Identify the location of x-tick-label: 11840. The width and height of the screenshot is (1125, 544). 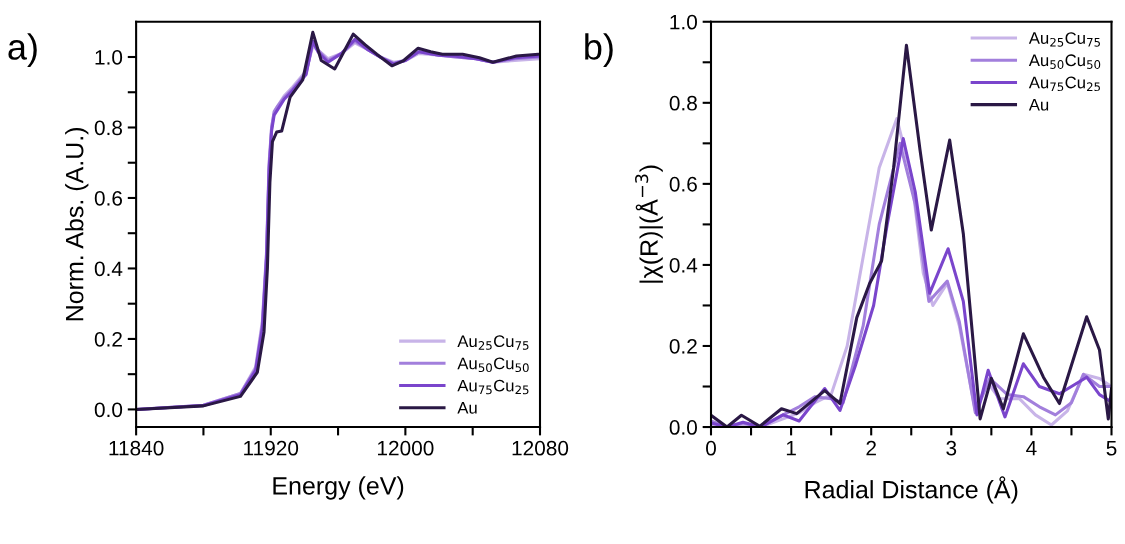
(136, 448).